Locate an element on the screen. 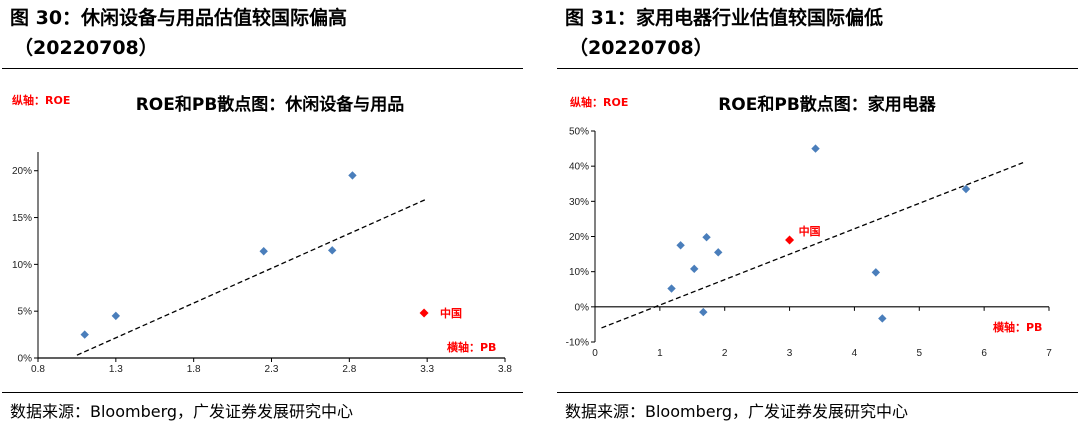 The height and width of the screenshot is (430, 1080). y-tick-label: 15% is located at coordinates (22, 218).